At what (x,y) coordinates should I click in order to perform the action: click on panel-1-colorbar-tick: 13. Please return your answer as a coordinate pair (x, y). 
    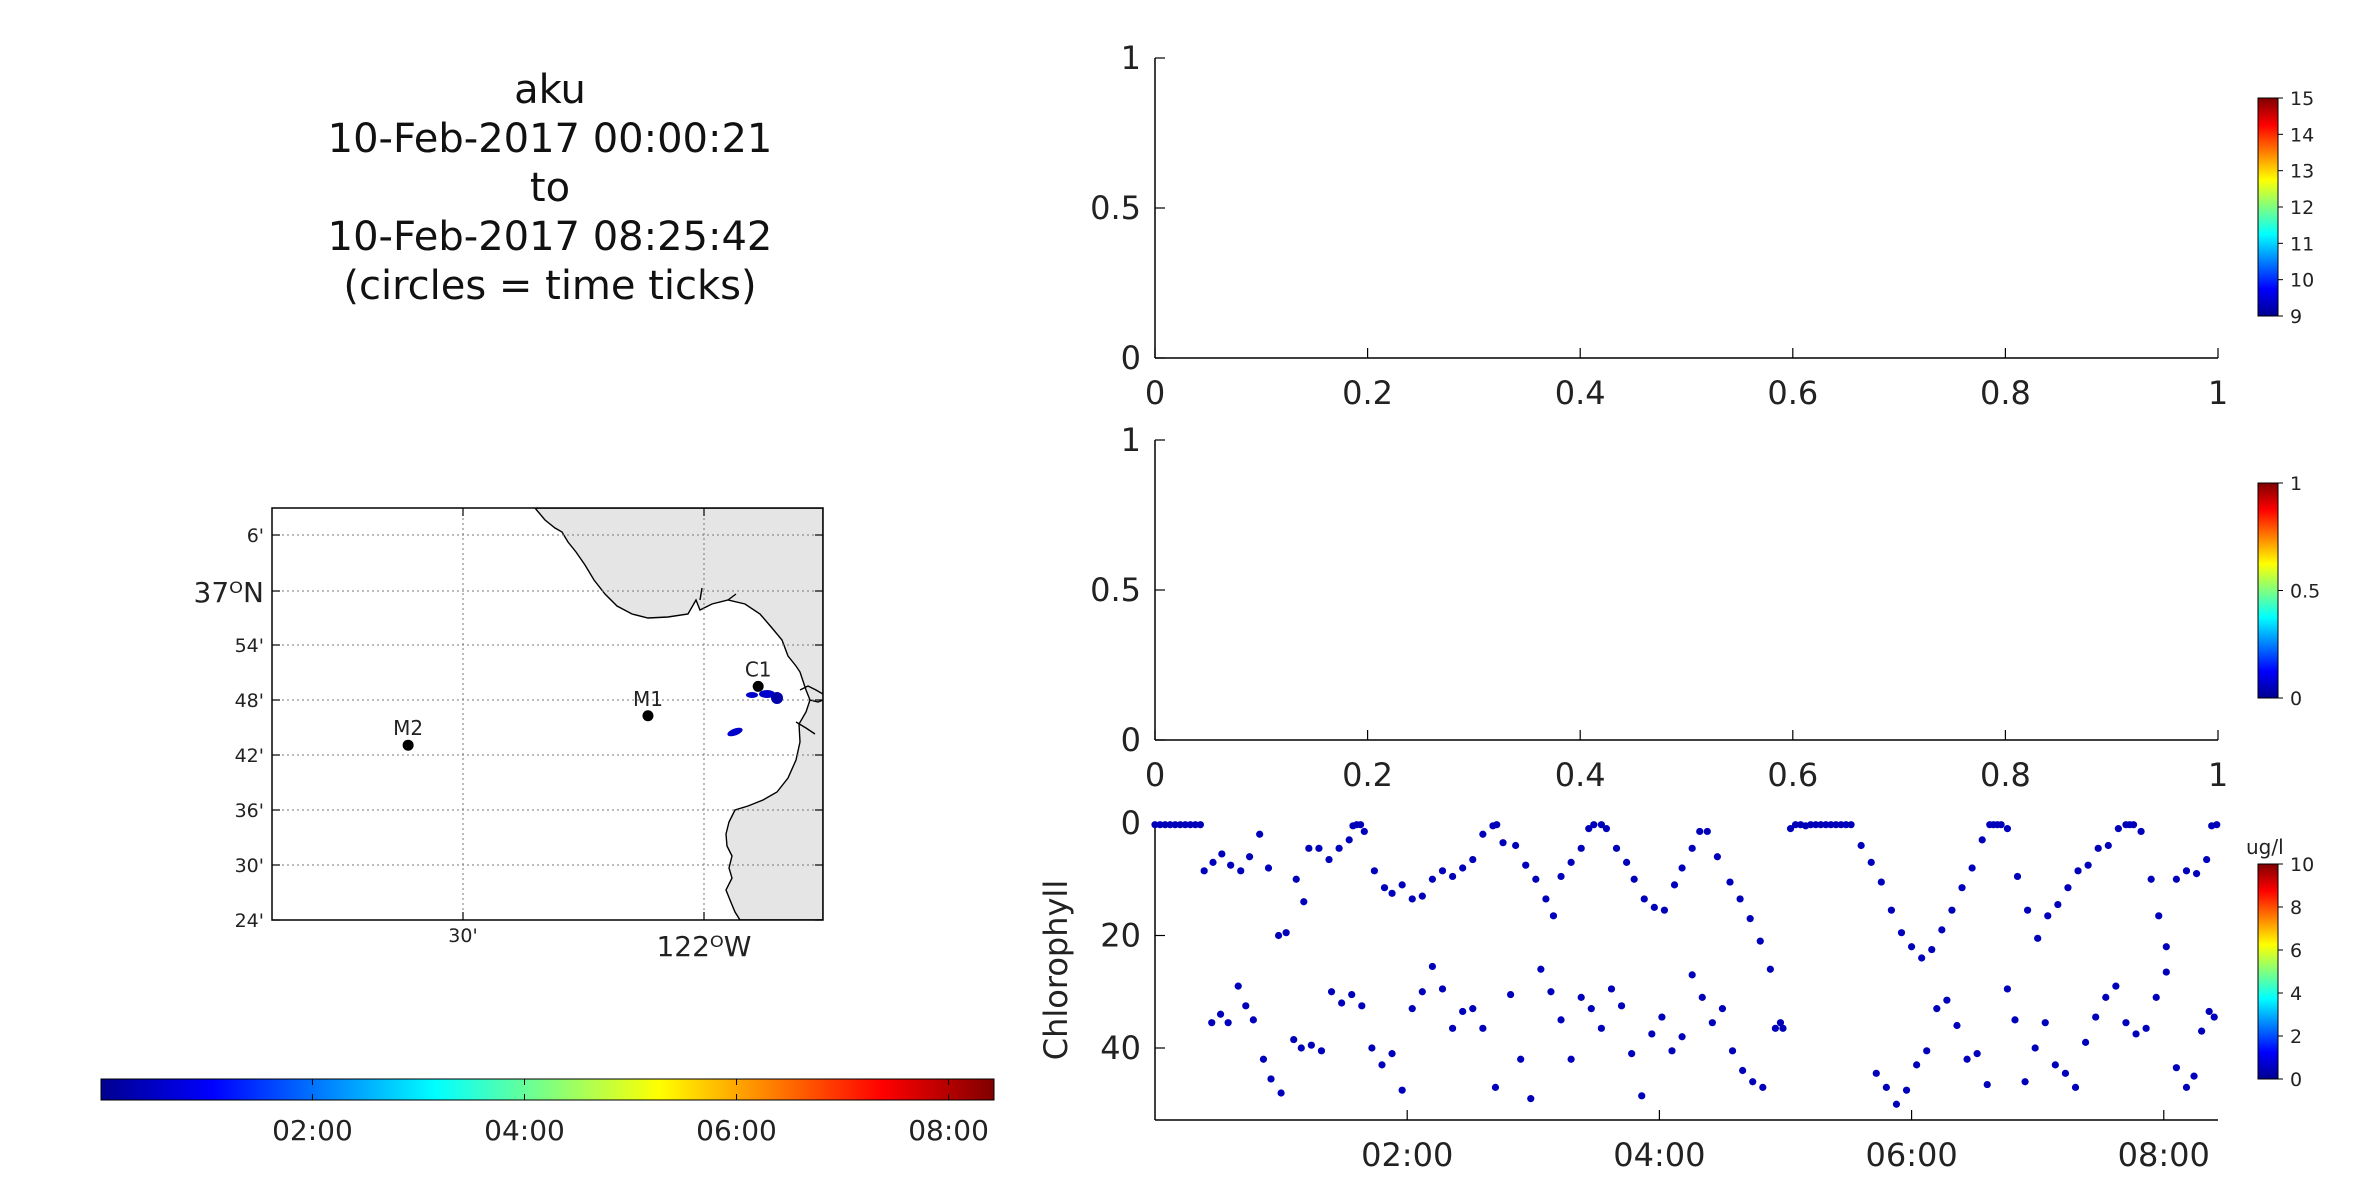
    Looking at the image, I should click on (2302, 172).